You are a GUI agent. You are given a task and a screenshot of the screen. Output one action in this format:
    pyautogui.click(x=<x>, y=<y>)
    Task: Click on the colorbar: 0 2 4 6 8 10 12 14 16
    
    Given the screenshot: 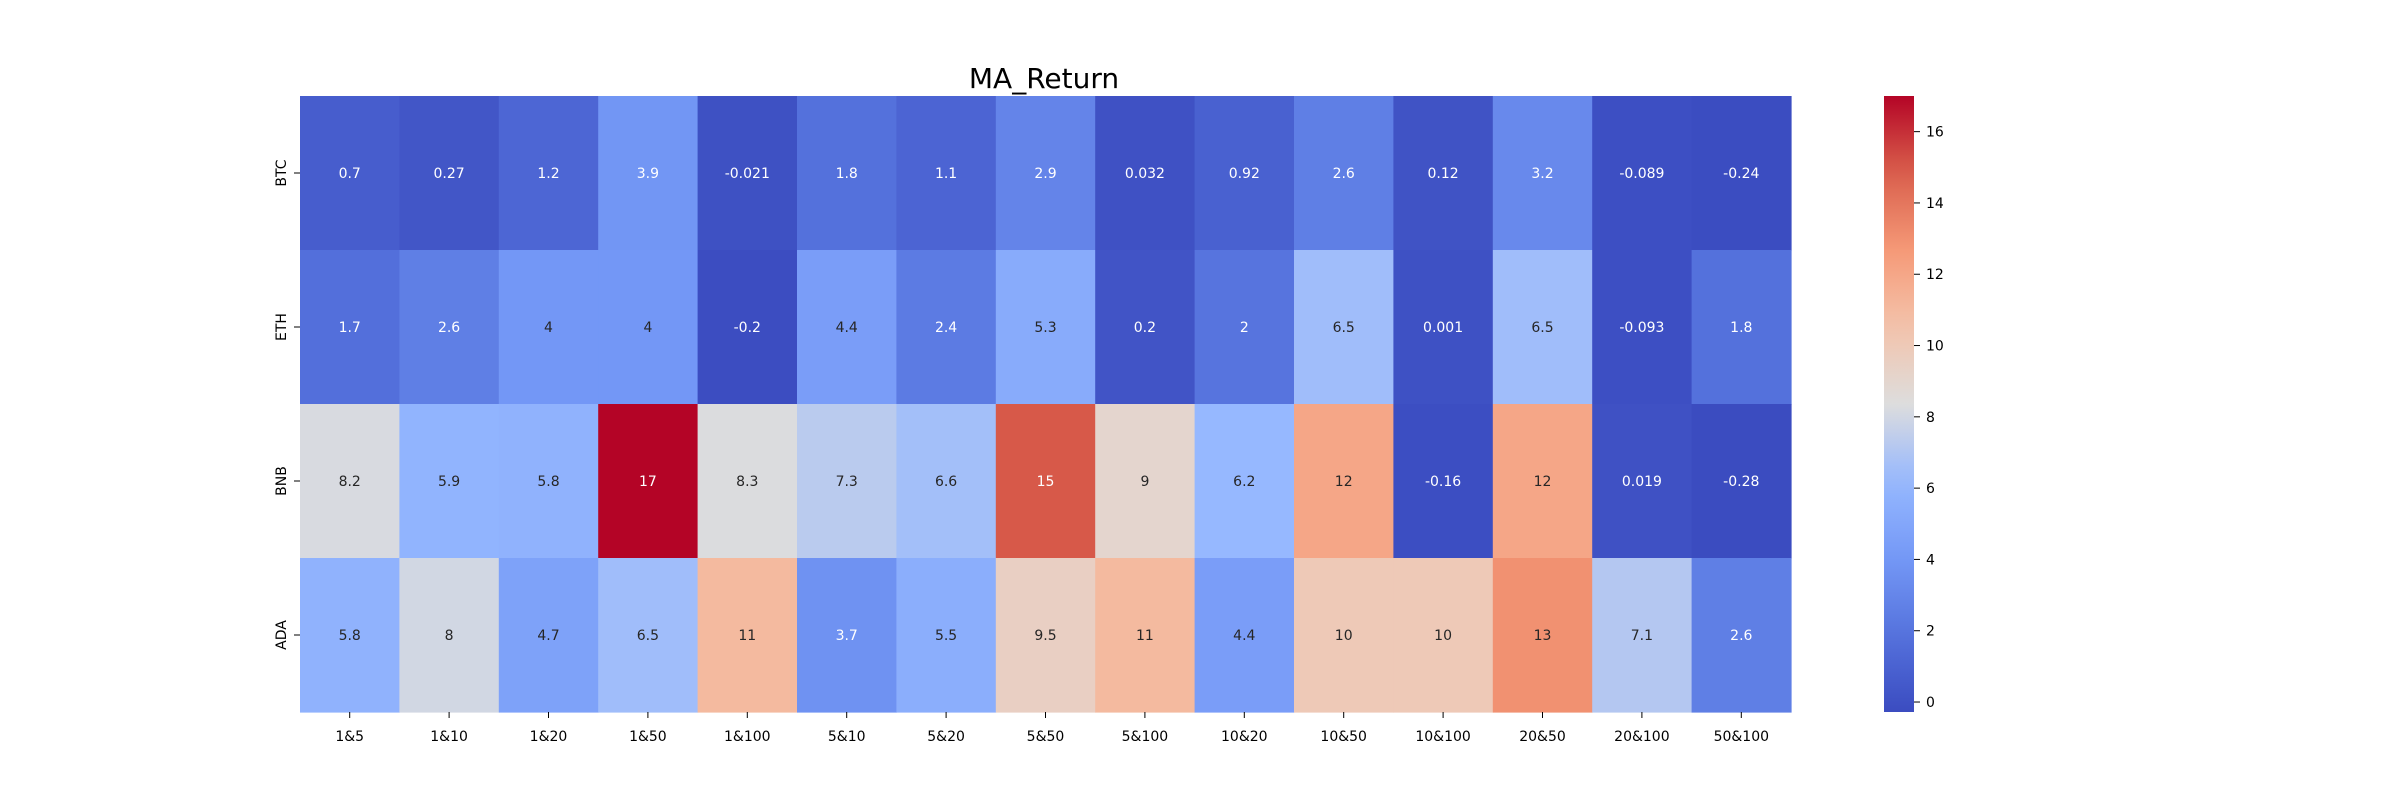 What is the action you would take?
    pyautogui.click(x=1914, y=404)
    